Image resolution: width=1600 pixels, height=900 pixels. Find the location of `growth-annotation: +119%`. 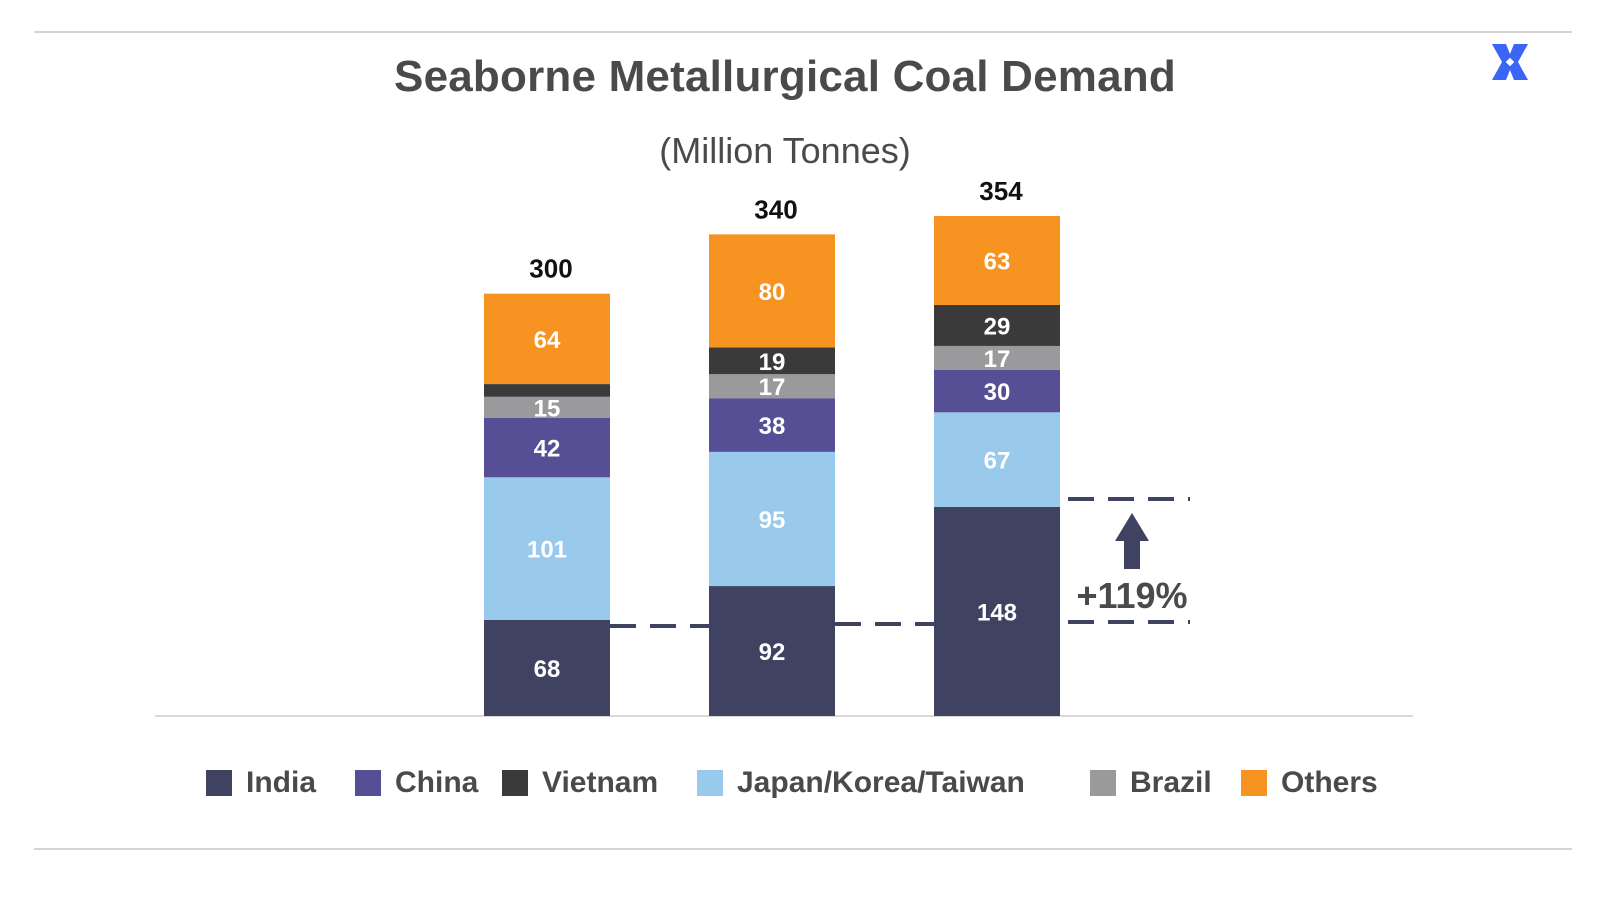

growth-annotation: +119% is located at coordinates (1131, 595).